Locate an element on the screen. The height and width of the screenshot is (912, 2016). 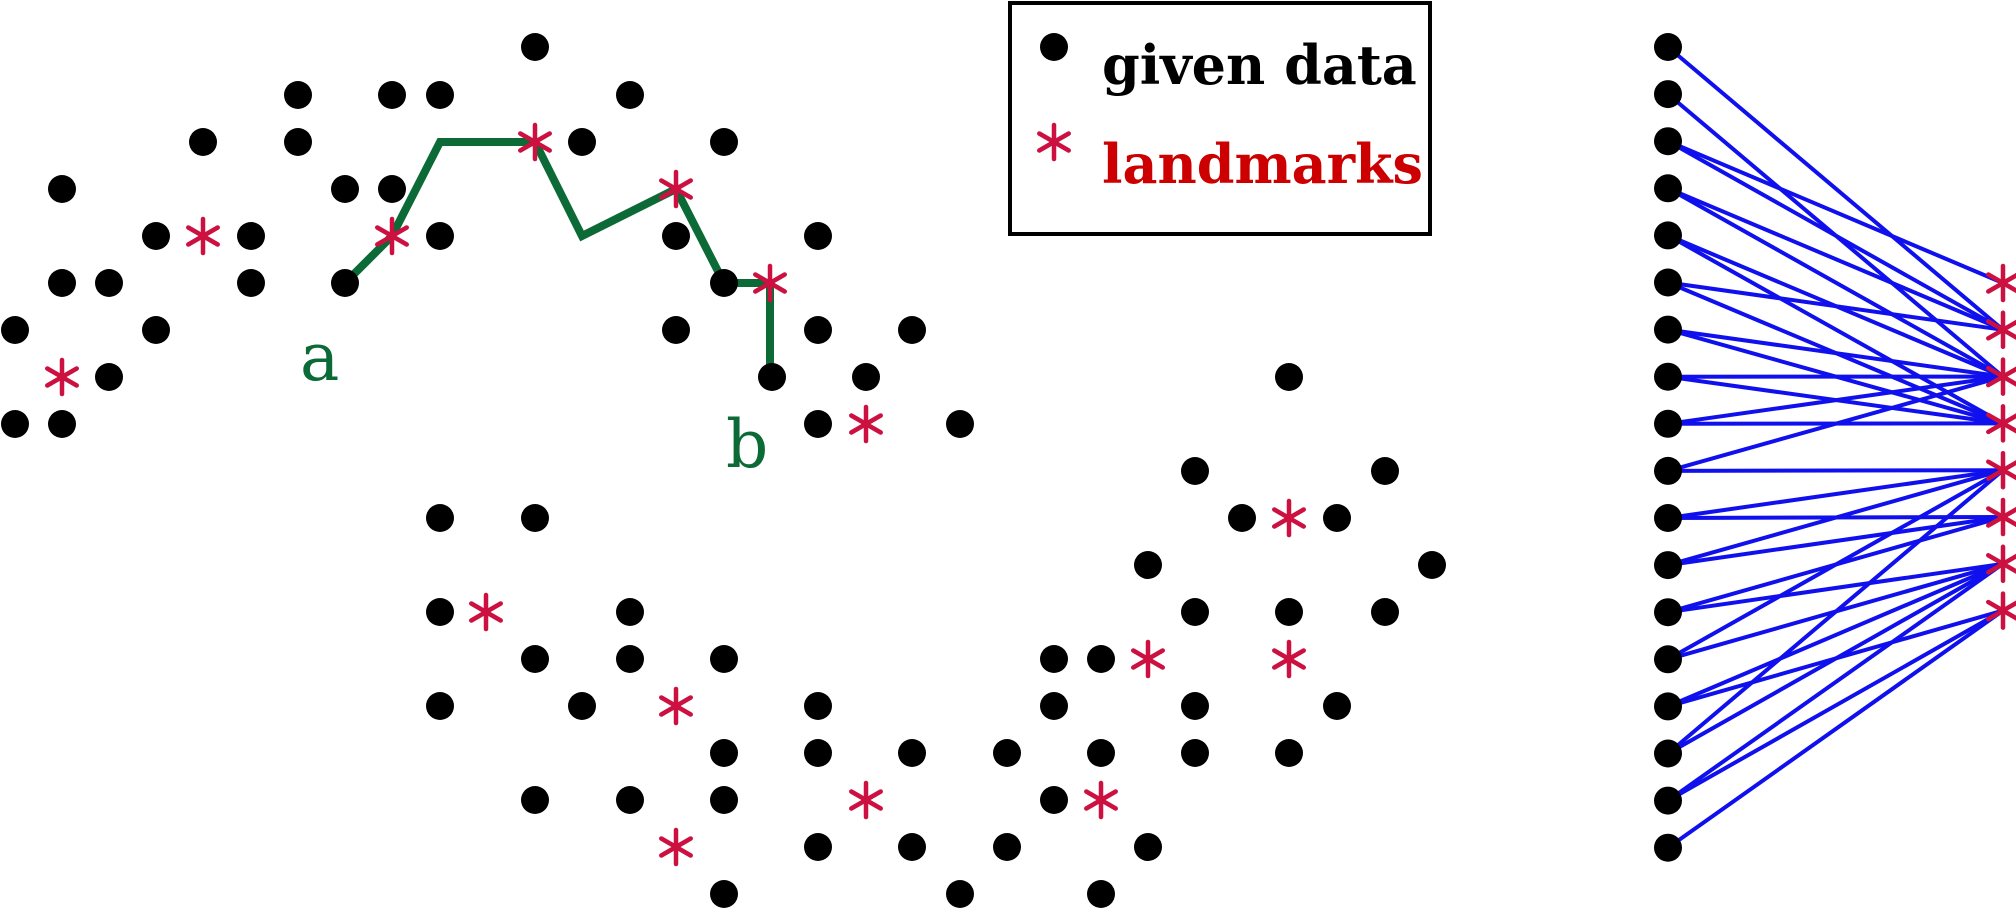
geodesic-path-a-to-b is located at coordinates (558, 257).